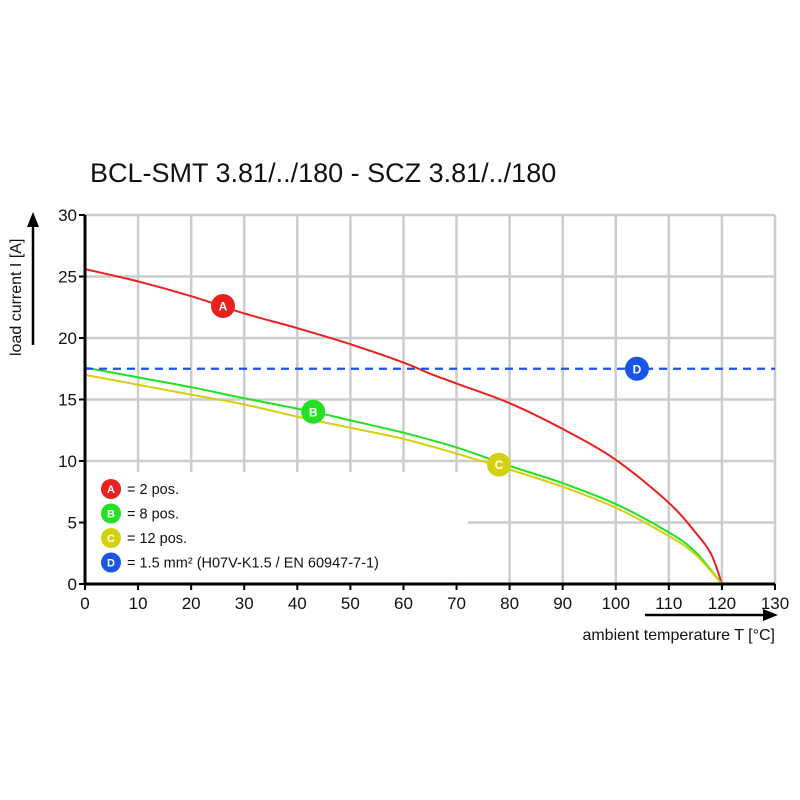 Image resolution: width=800 pixels, height=800 pixels. Describe the element at coordinates (711, 615) in the screenshot. I see `x-axis-arrow` at that location.